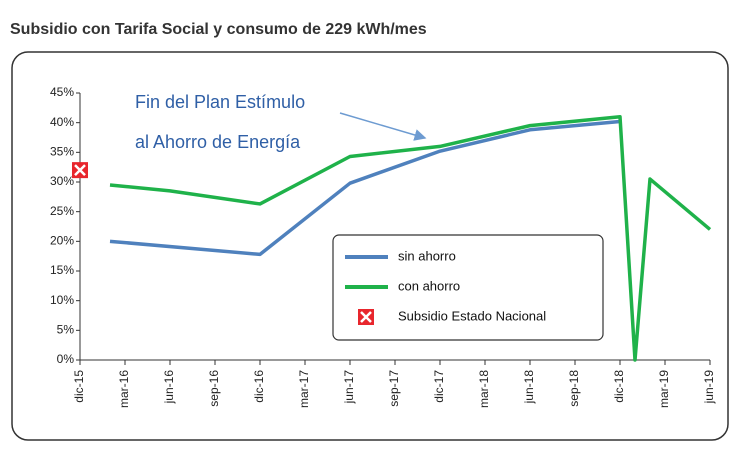  I want to click on x-tick-label: dic-16, so click(259, 386).